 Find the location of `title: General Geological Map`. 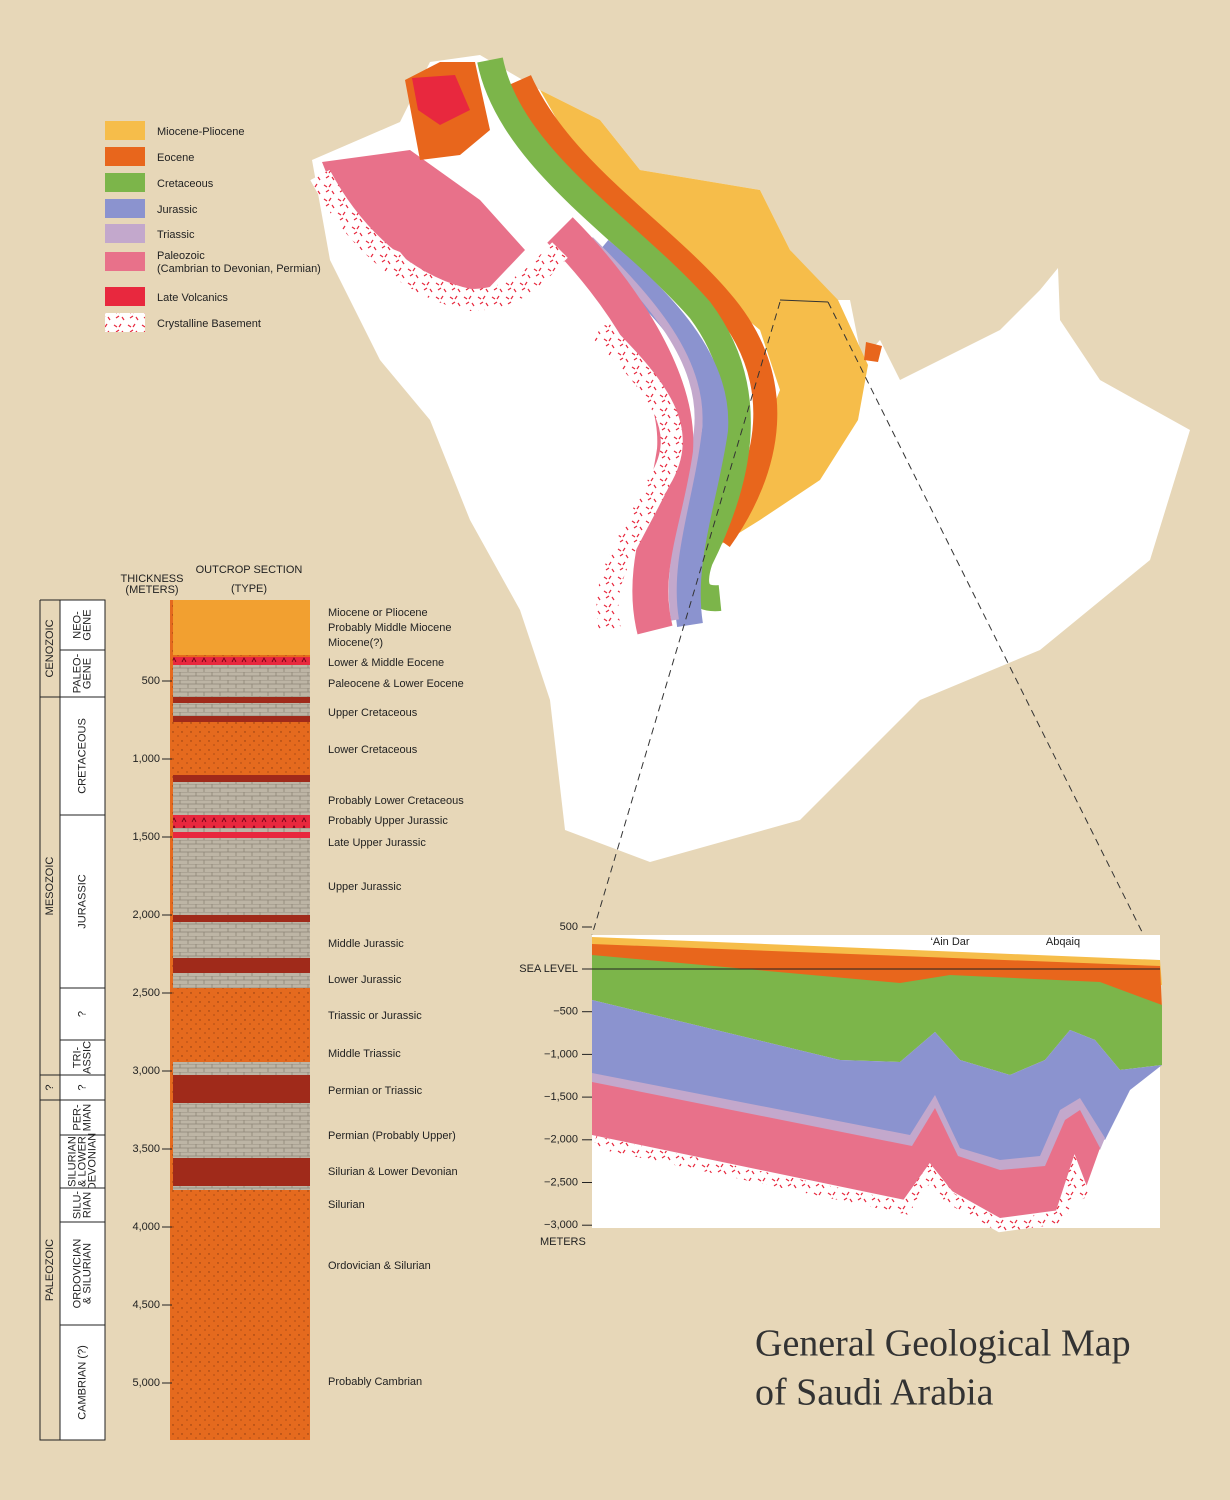

title: General Geological Map is located at coordinates (943, 1344).